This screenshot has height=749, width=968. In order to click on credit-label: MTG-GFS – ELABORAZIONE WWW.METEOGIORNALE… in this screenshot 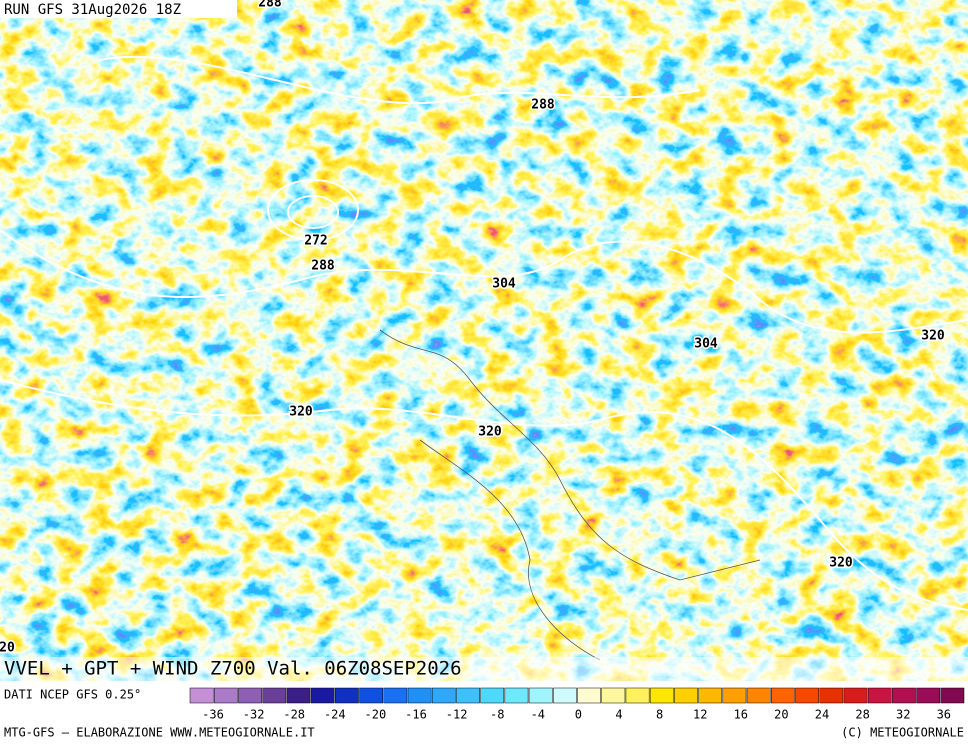, I will do `click(159, 733)`.